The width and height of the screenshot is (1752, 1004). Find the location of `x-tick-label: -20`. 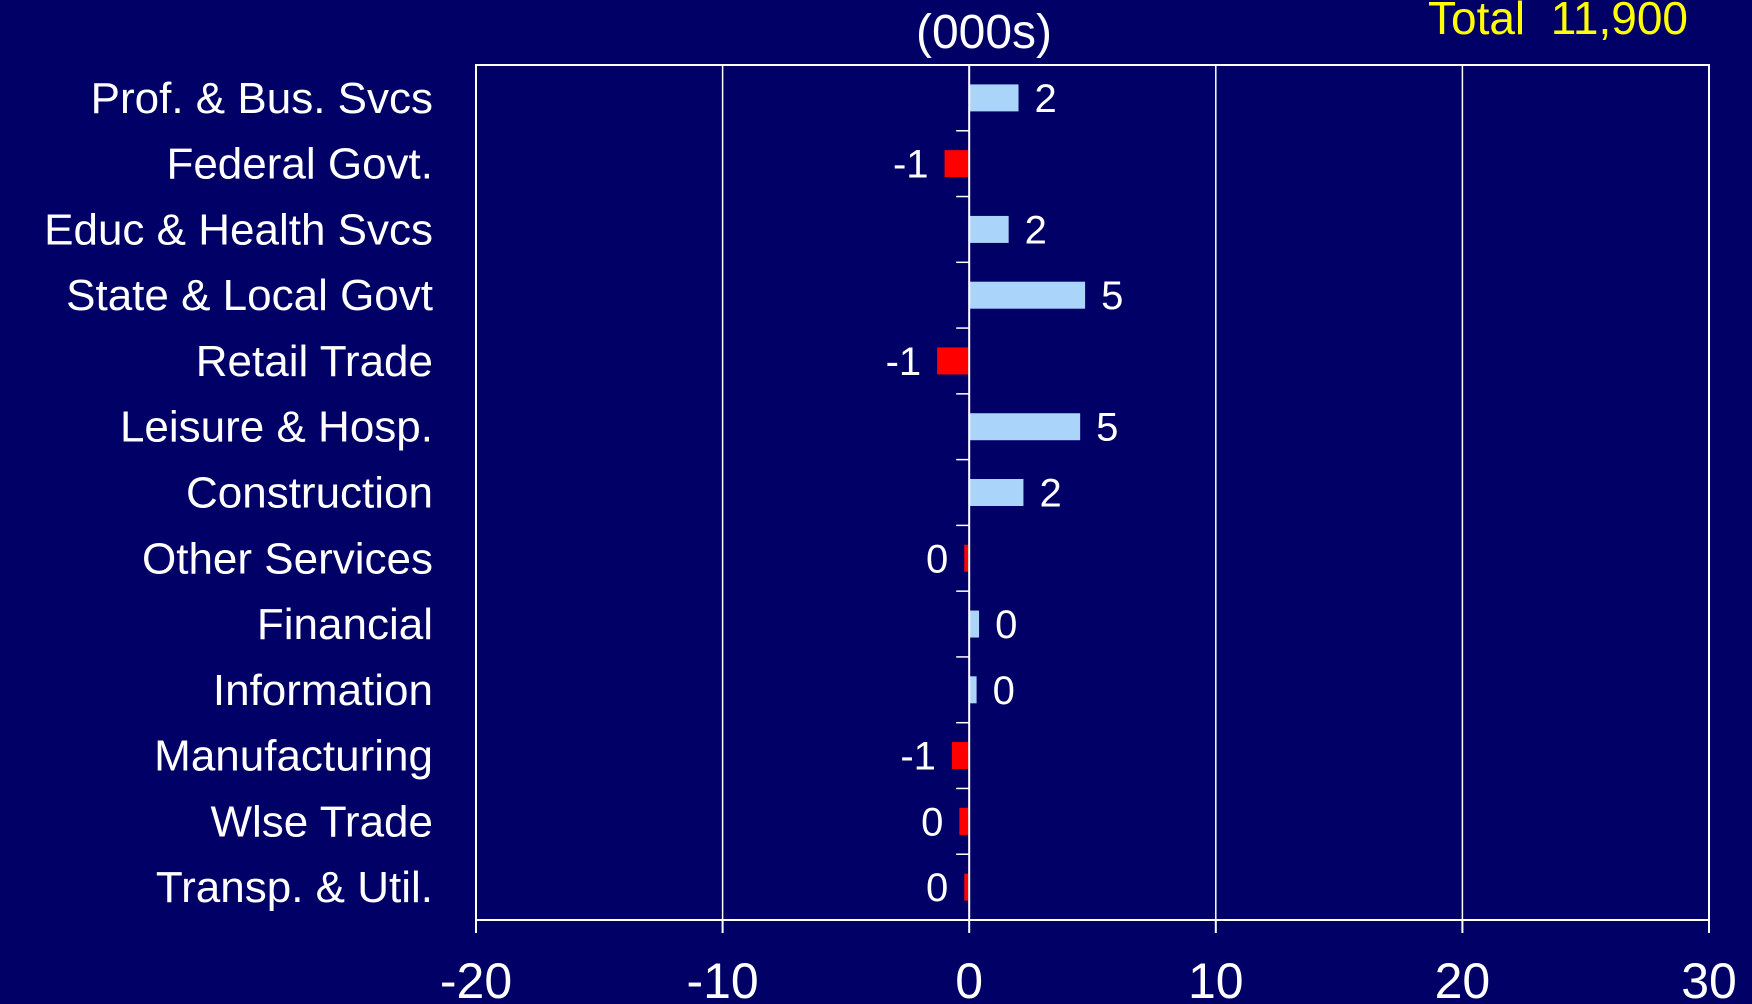

x-tick-label: -20 is located at coordinates (476, 978).